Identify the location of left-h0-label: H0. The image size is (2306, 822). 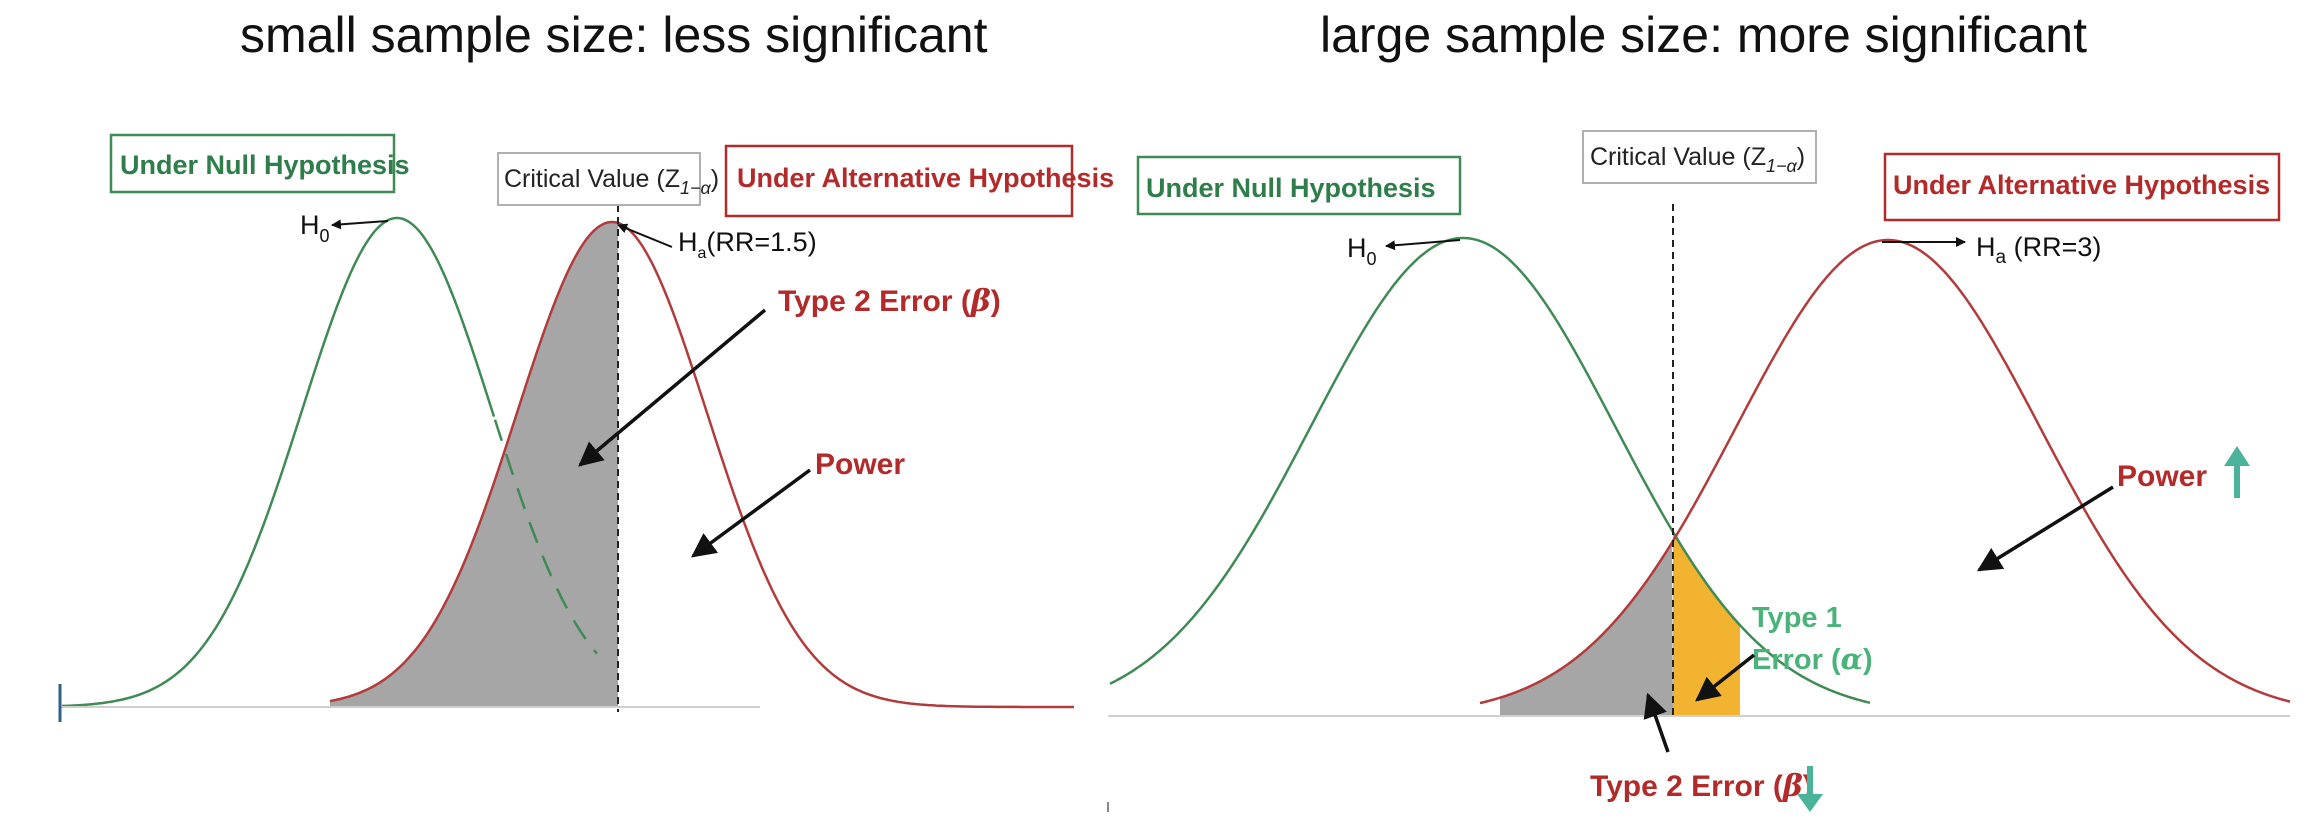
(315, 228).